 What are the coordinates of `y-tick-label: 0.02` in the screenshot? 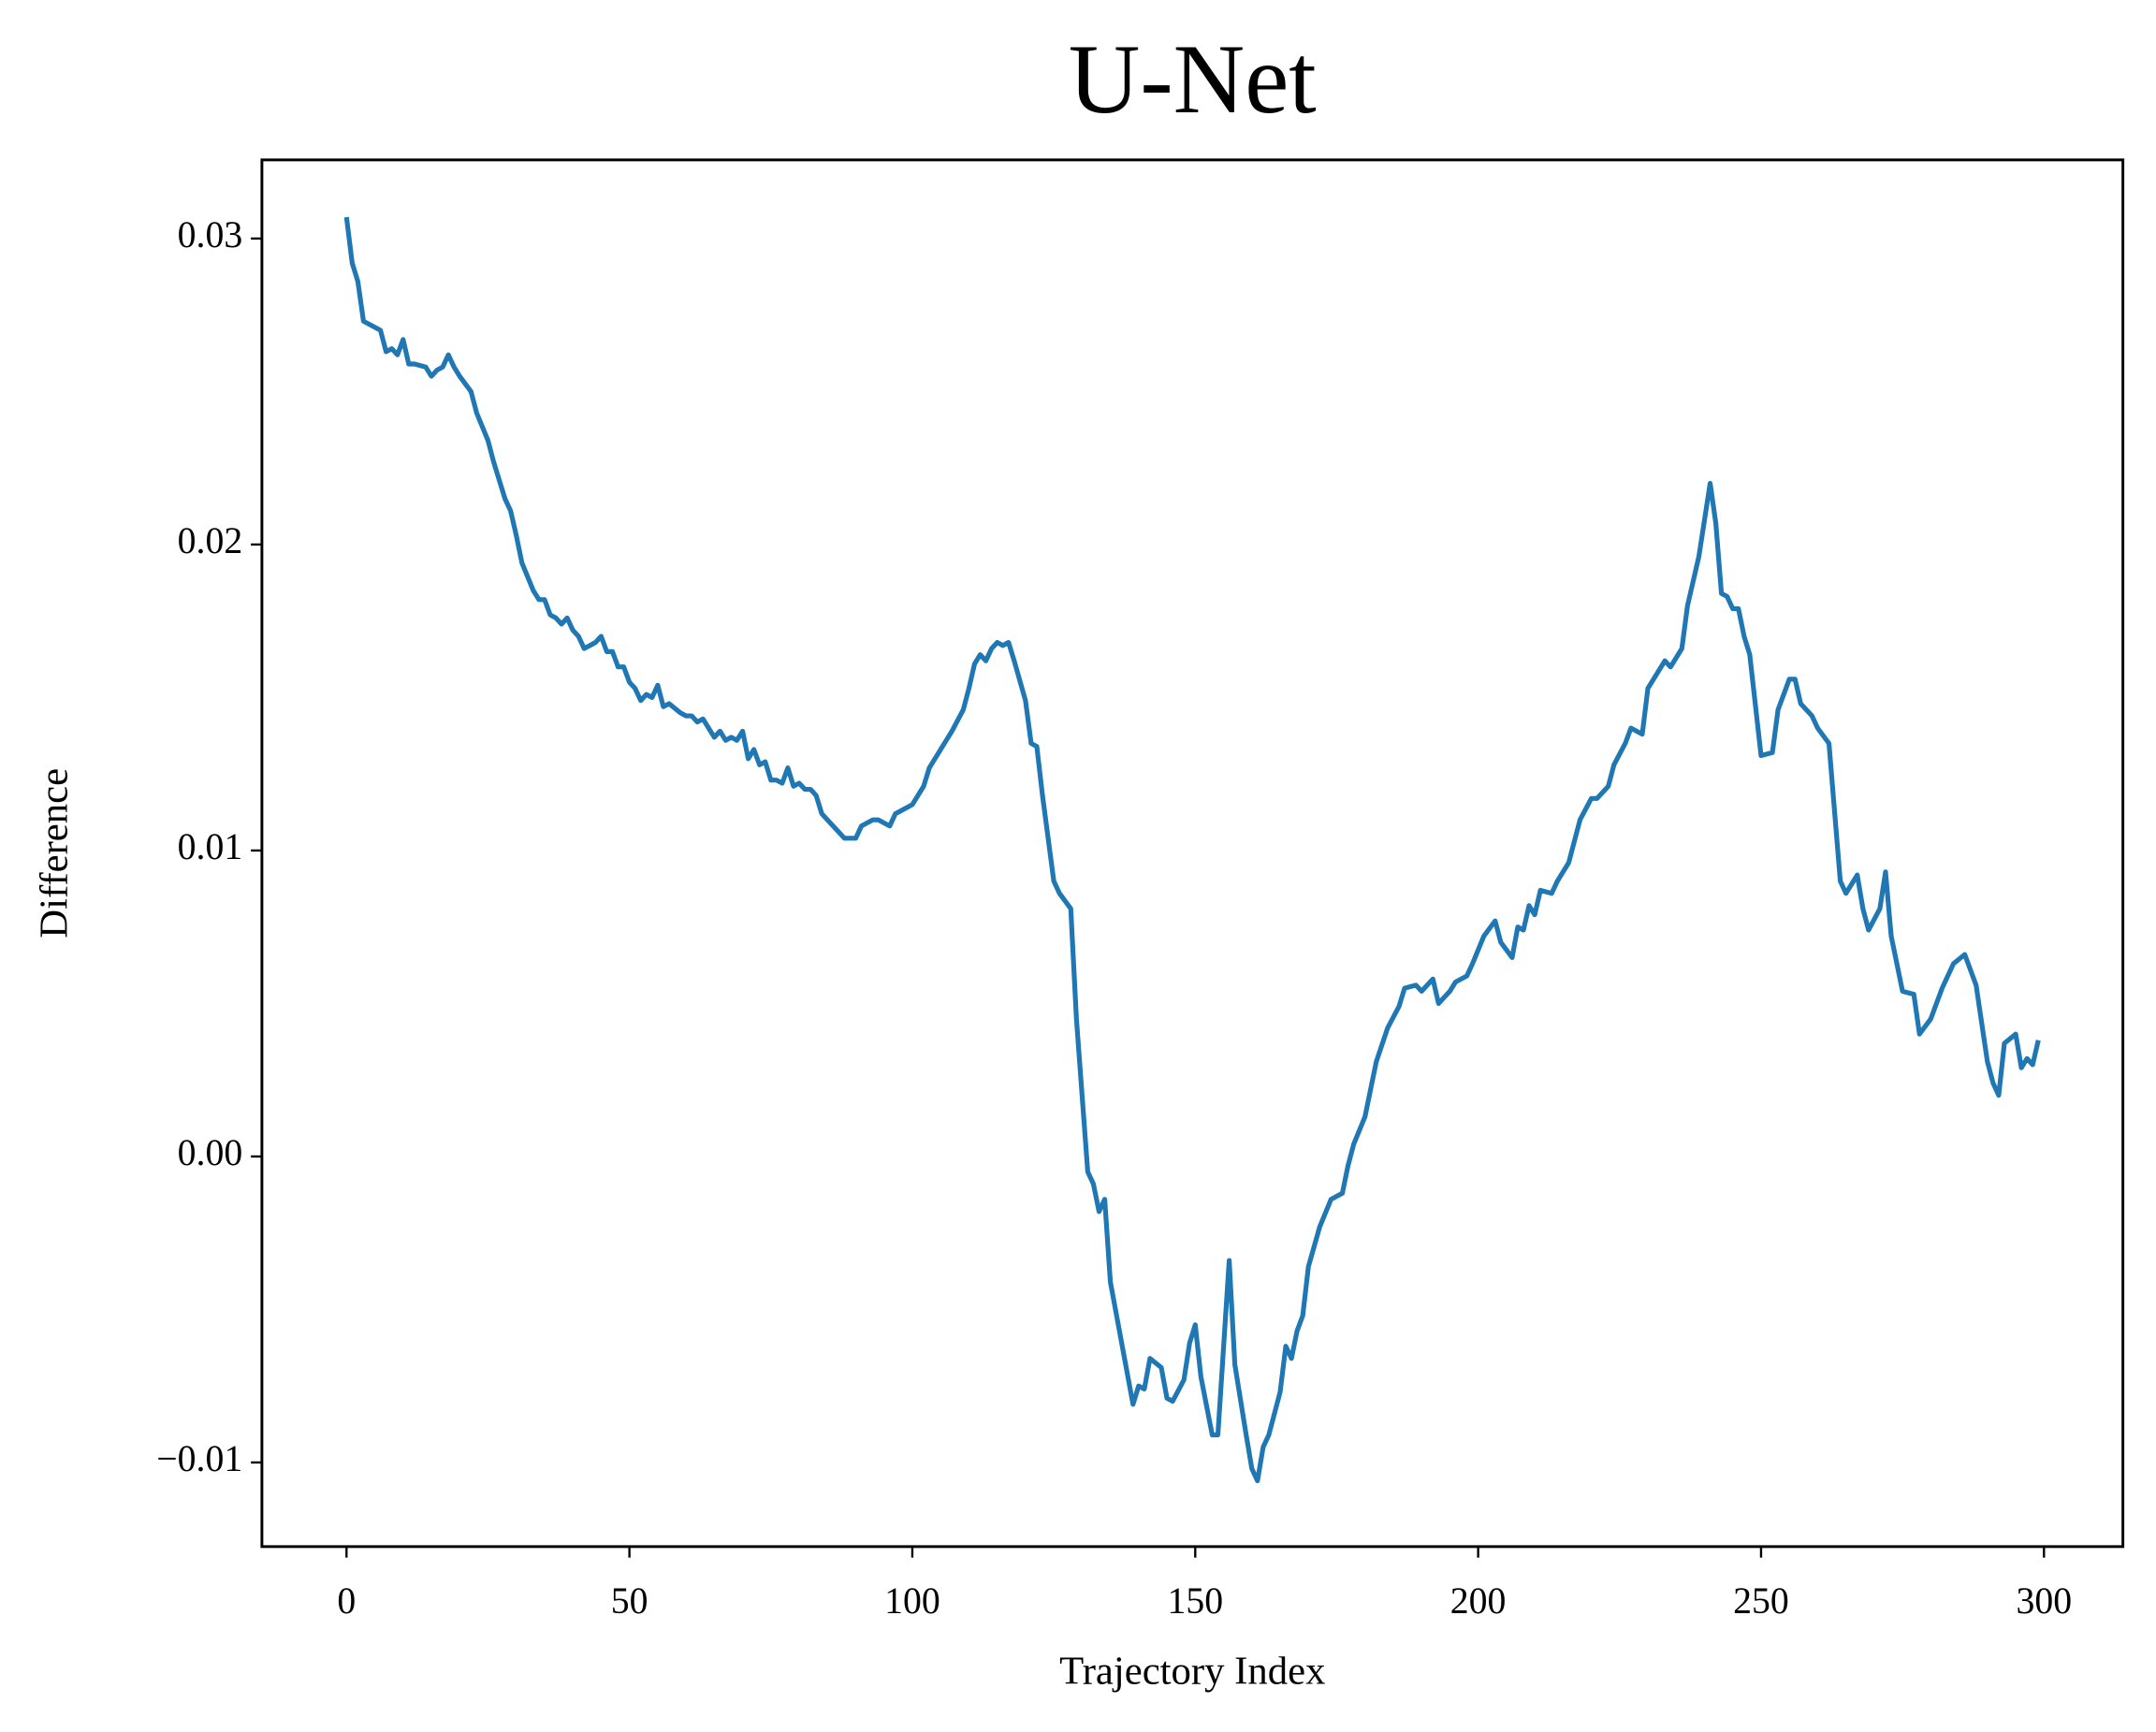 It's located at (210, 540).